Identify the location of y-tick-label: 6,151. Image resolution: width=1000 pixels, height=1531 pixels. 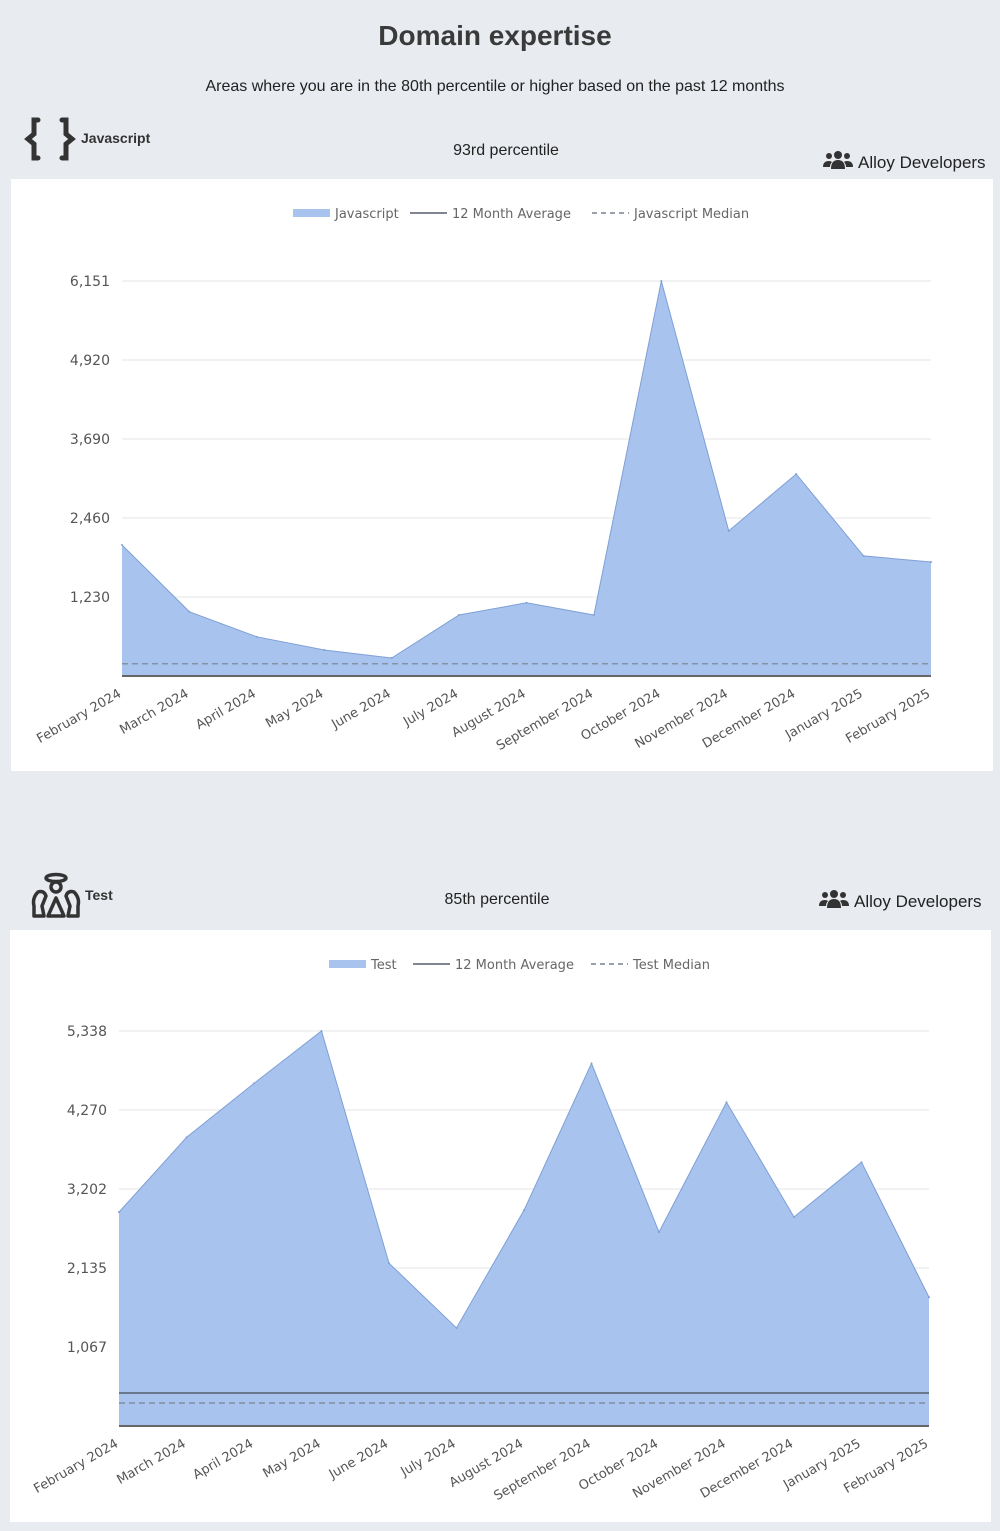
(90, 282).